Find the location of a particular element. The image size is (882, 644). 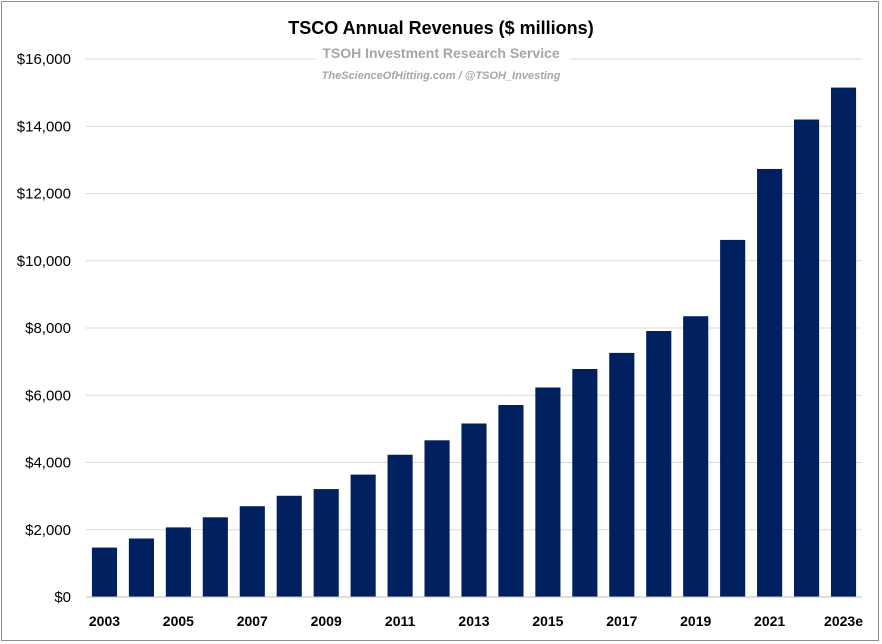

bar-2003 is located at coordinates (104, 572).